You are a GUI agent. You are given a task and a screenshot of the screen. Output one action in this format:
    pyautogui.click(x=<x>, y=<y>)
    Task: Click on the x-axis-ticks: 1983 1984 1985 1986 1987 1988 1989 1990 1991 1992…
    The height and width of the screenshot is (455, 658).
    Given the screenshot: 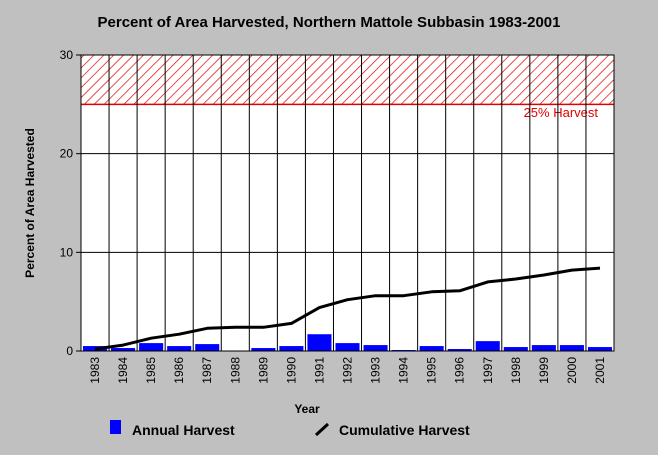 What is the action you would take?
    pyautogui.click(x=347, y=370)
    